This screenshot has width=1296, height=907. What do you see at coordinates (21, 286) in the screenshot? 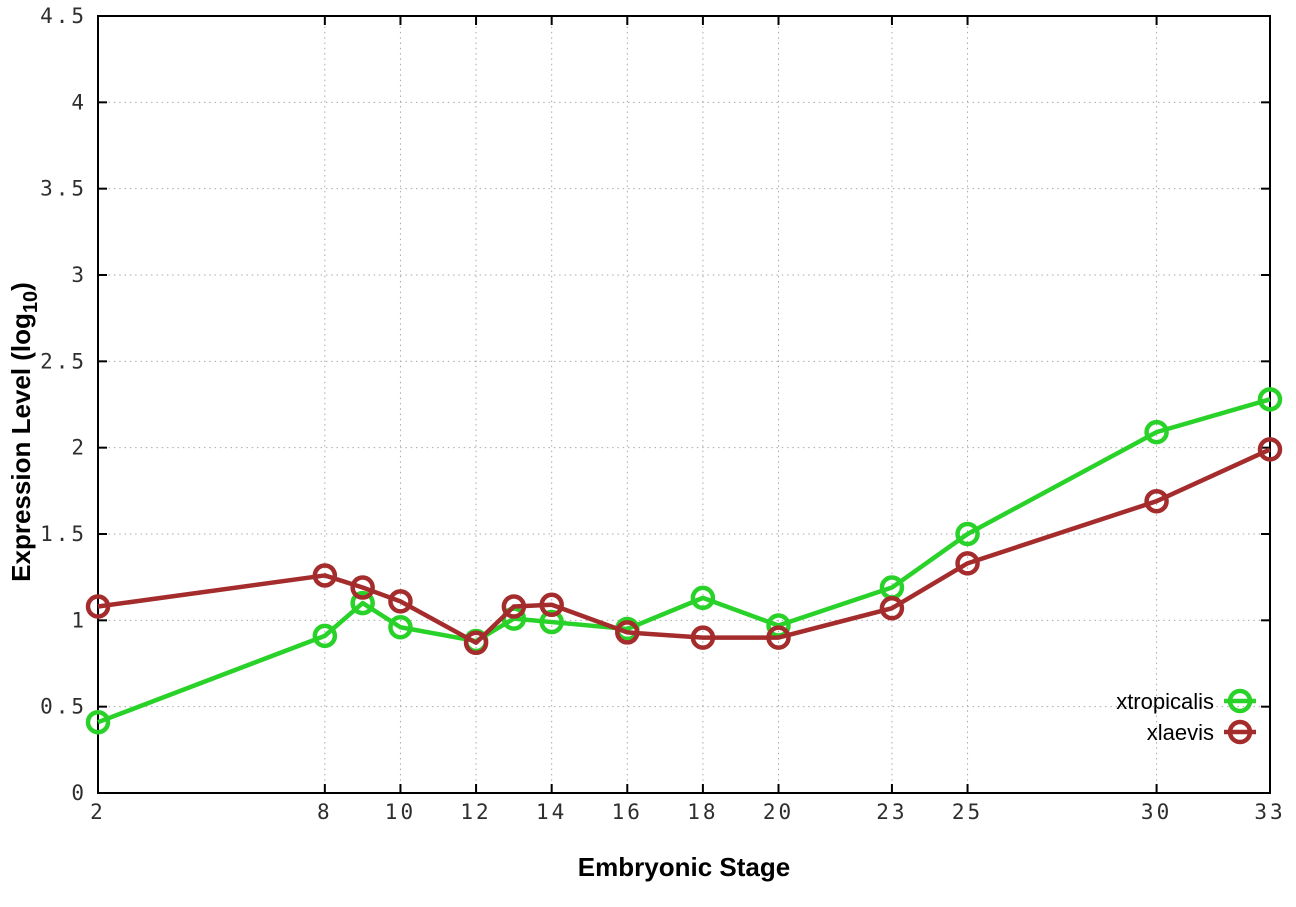
I see `y-axis-label-close: )` at bounding box center [21, 286].